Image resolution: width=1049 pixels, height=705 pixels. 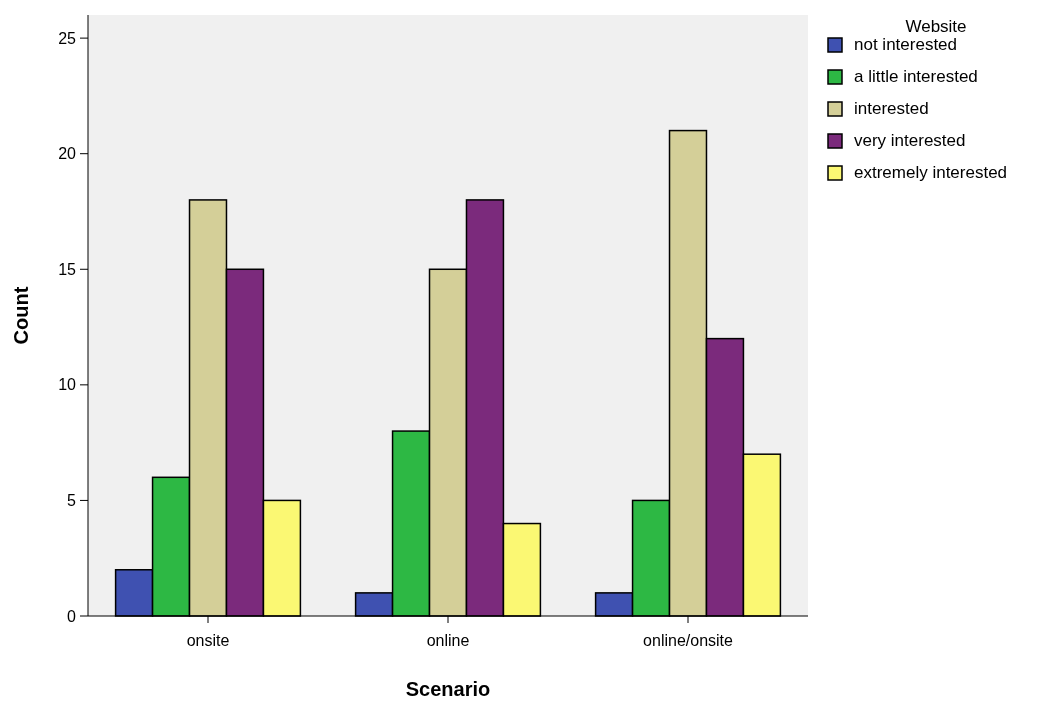 I want to click on y-tick-label: 15, so click(x=67, y=269).